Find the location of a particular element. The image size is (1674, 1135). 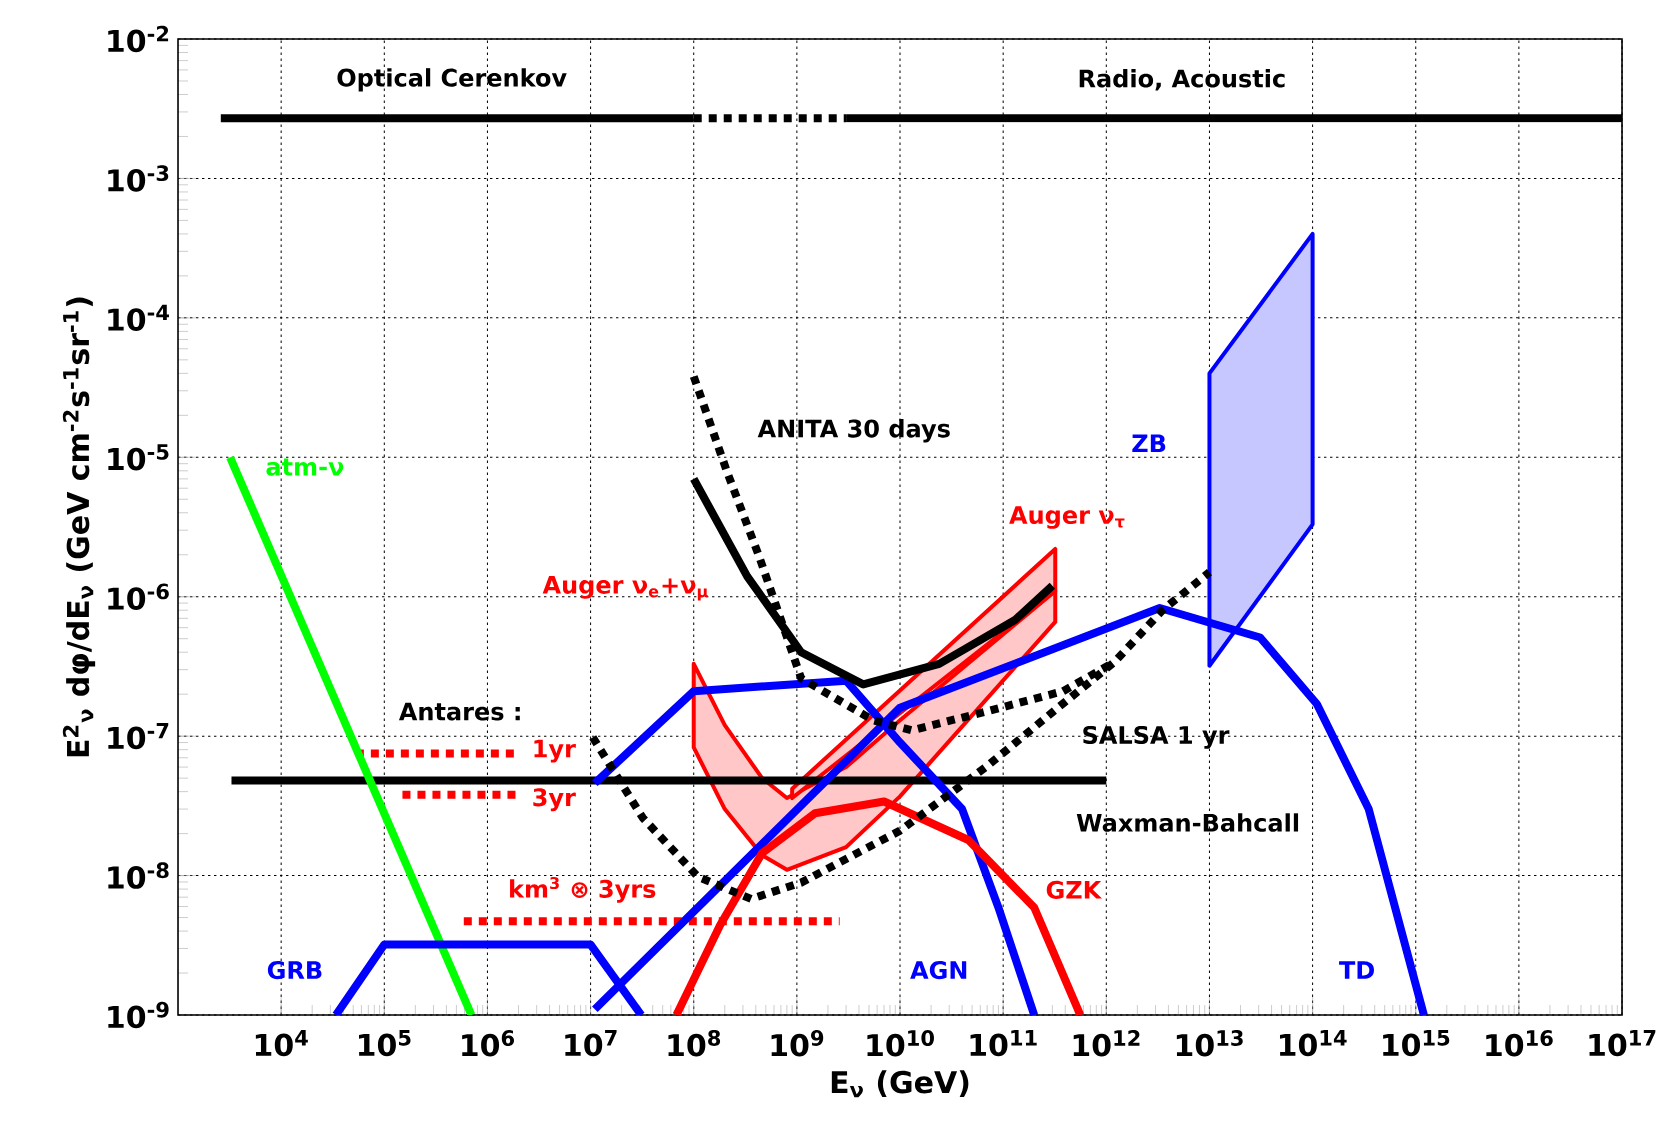

x-tick-label: 10$^{6}$ is located at coordinates (488, 1043).